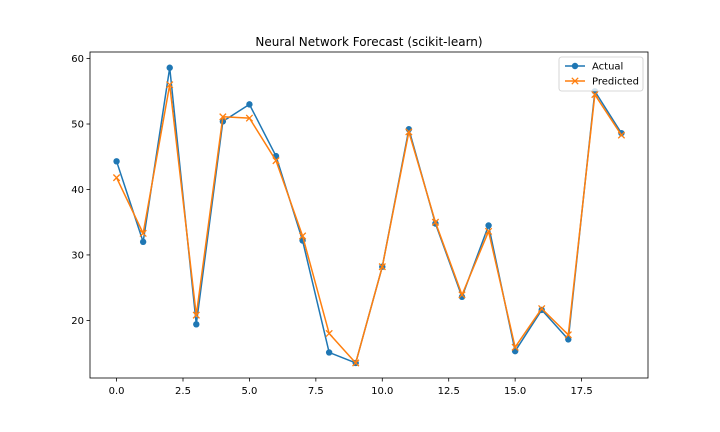  I want to click on x-tick-label: 12.5, so click(449, 391).